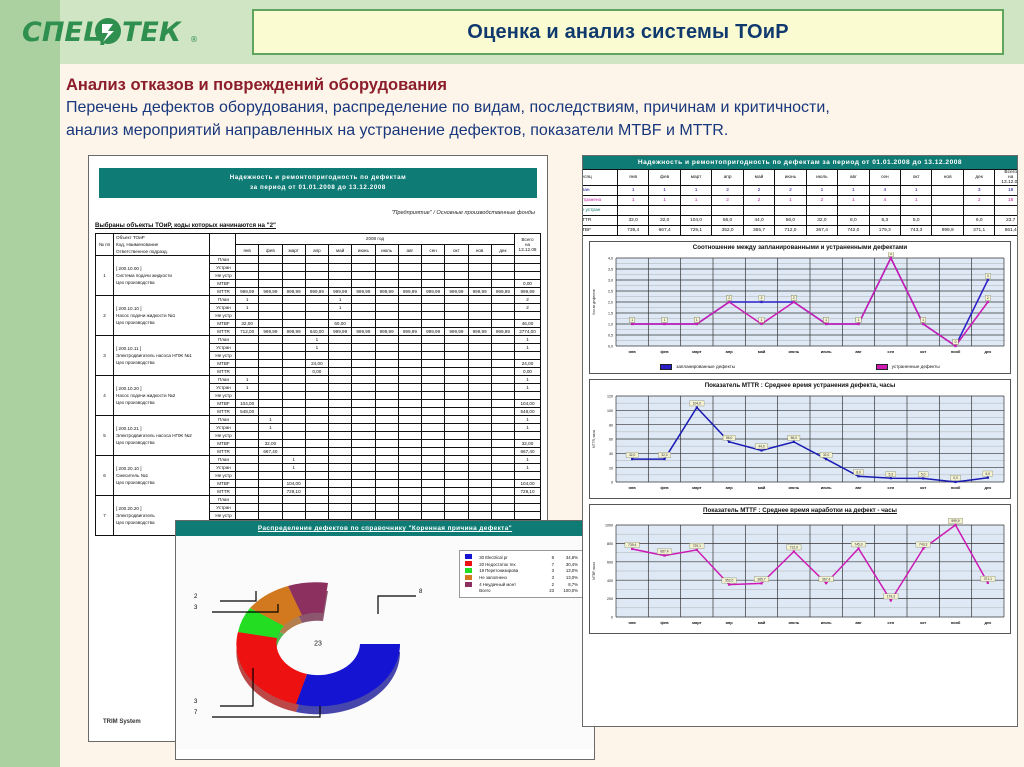 This screenshot has width=1024, height=767. I want to click on svg-text: 365,7, so click(761, 579).